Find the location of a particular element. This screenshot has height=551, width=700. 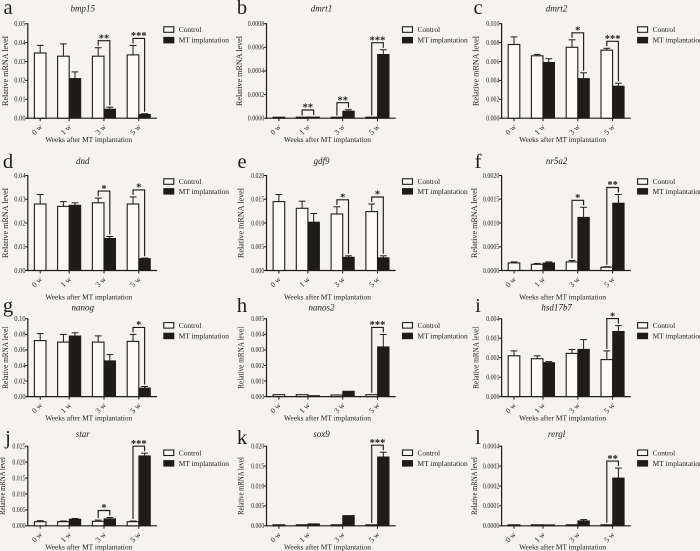

svg-text: 0.006 is located at coordinates (493, 62).